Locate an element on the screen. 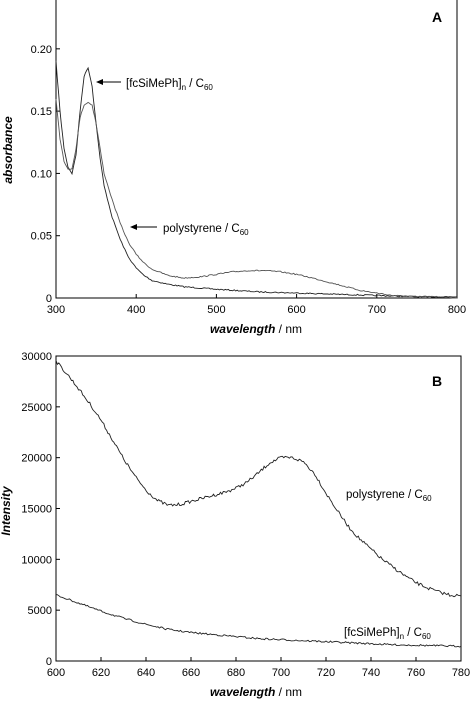 The width and height of the screenshot is (474, 703). panel-b-x-axis-title: wavelength / nm is located at coordinates (256, 692).